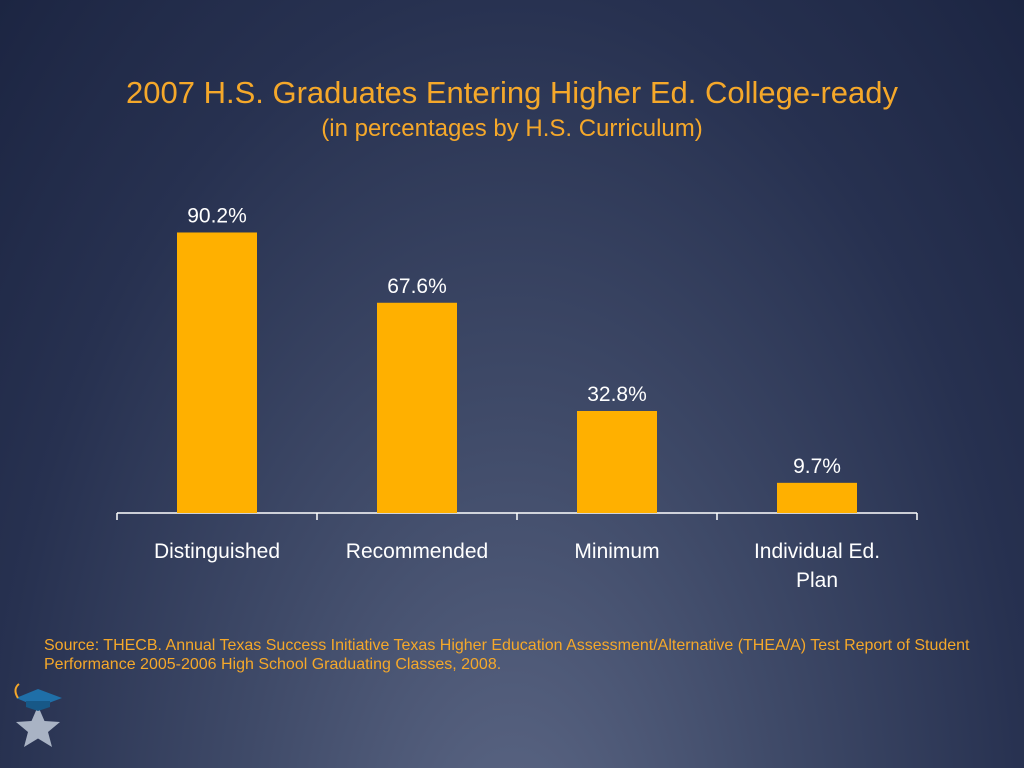 This screenshot has height=768, width=1024. What do you see at coordinates (38, 726) in the screenshot?
I see `star-shape` at bounding box center [38, 726].